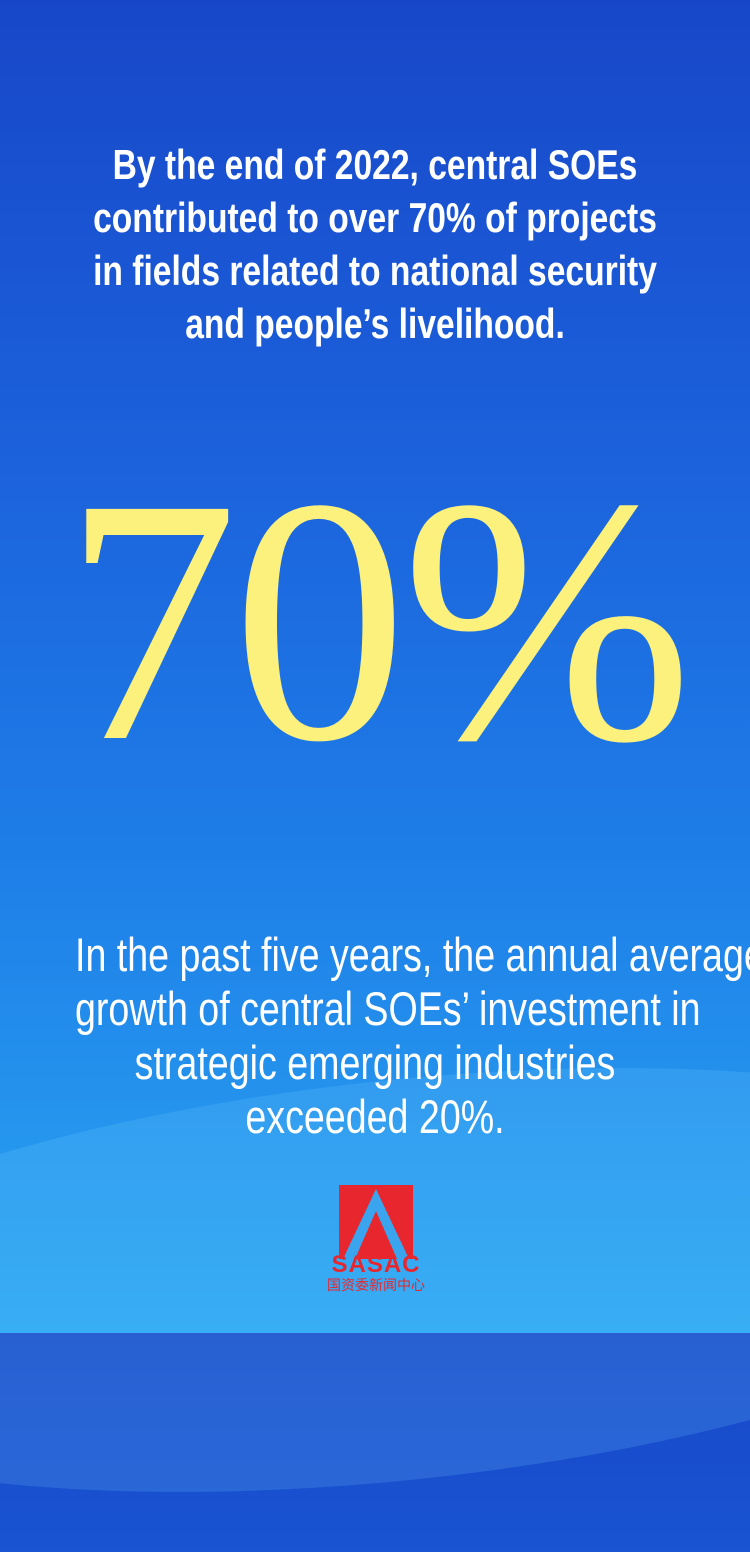 The width and height of the screenshot is (750, 1552). What do you see at coordinates (375, 1062) in the screenshot?
I see `subtext-line: strategic emerging industries` at bounding box center [375, 1062].